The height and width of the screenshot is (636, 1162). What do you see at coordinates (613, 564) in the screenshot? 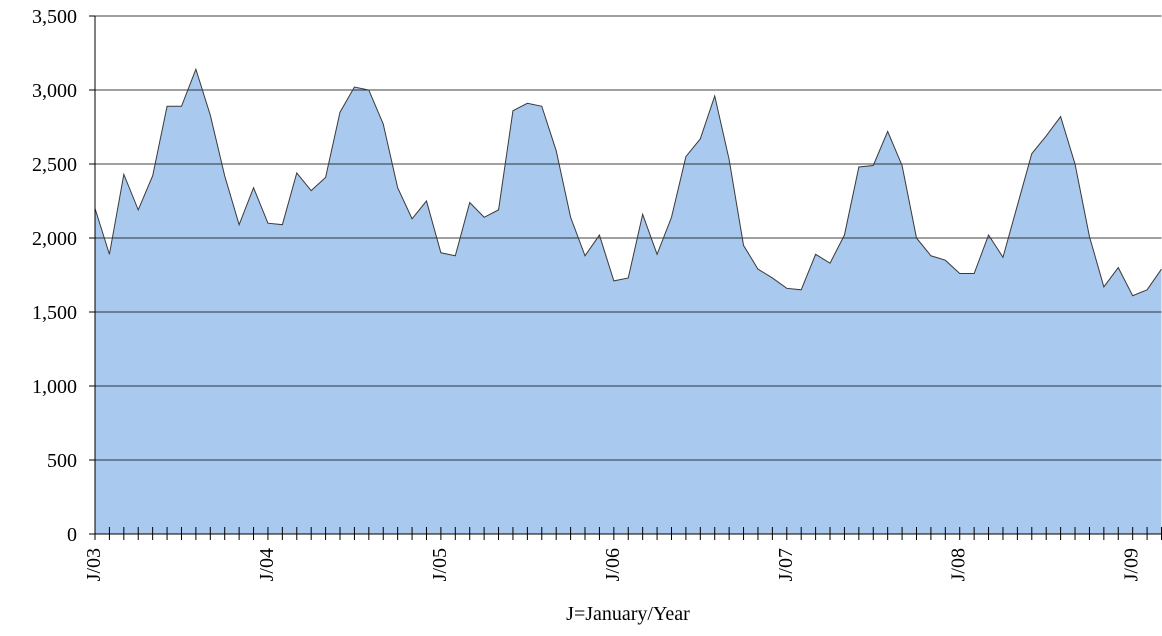
I see `x-tick-label: J/06` at bounding box center [613, 564].